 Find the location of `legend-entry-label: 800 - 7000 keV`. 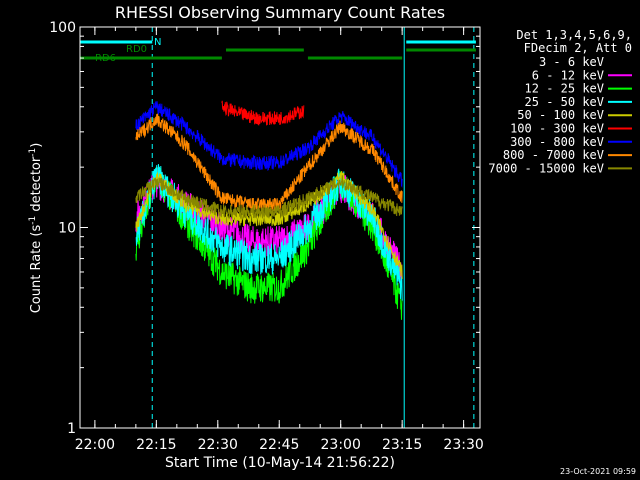

legend-entry-label: 800 - 7000 keV is located at coordinates (553, 155).